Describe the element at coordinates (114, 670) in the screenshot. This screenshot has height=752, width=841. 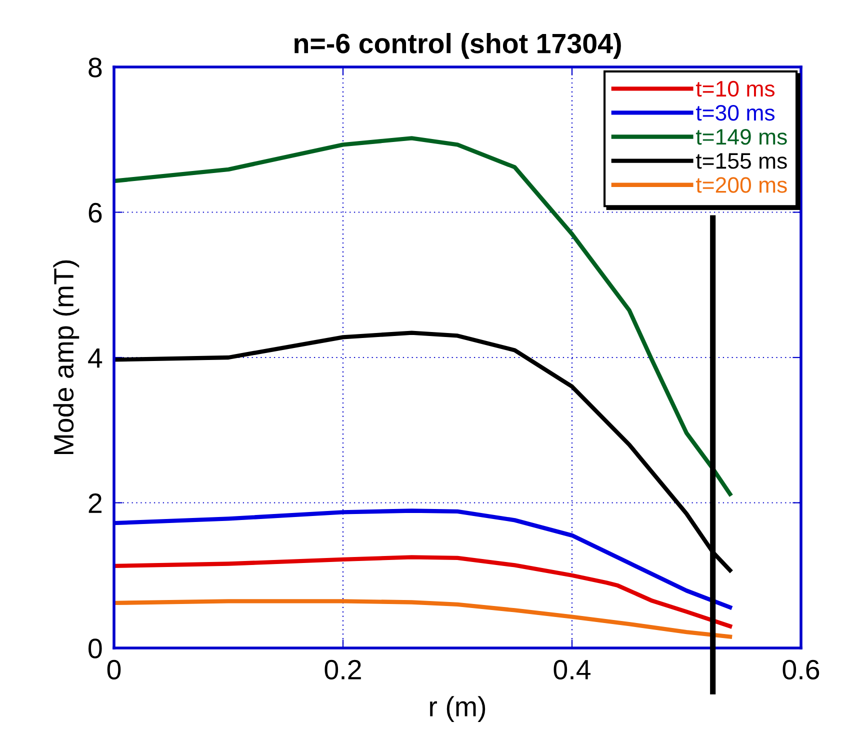
I see `x-tick-label: 0` at that location.